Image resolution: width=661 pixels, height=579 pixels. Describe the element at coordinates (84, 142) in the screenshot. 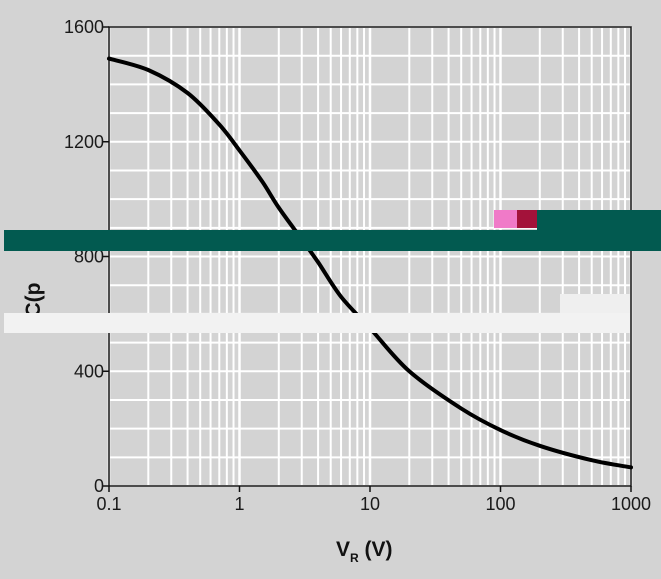

I see `y-tick-label: 1200` at that location.